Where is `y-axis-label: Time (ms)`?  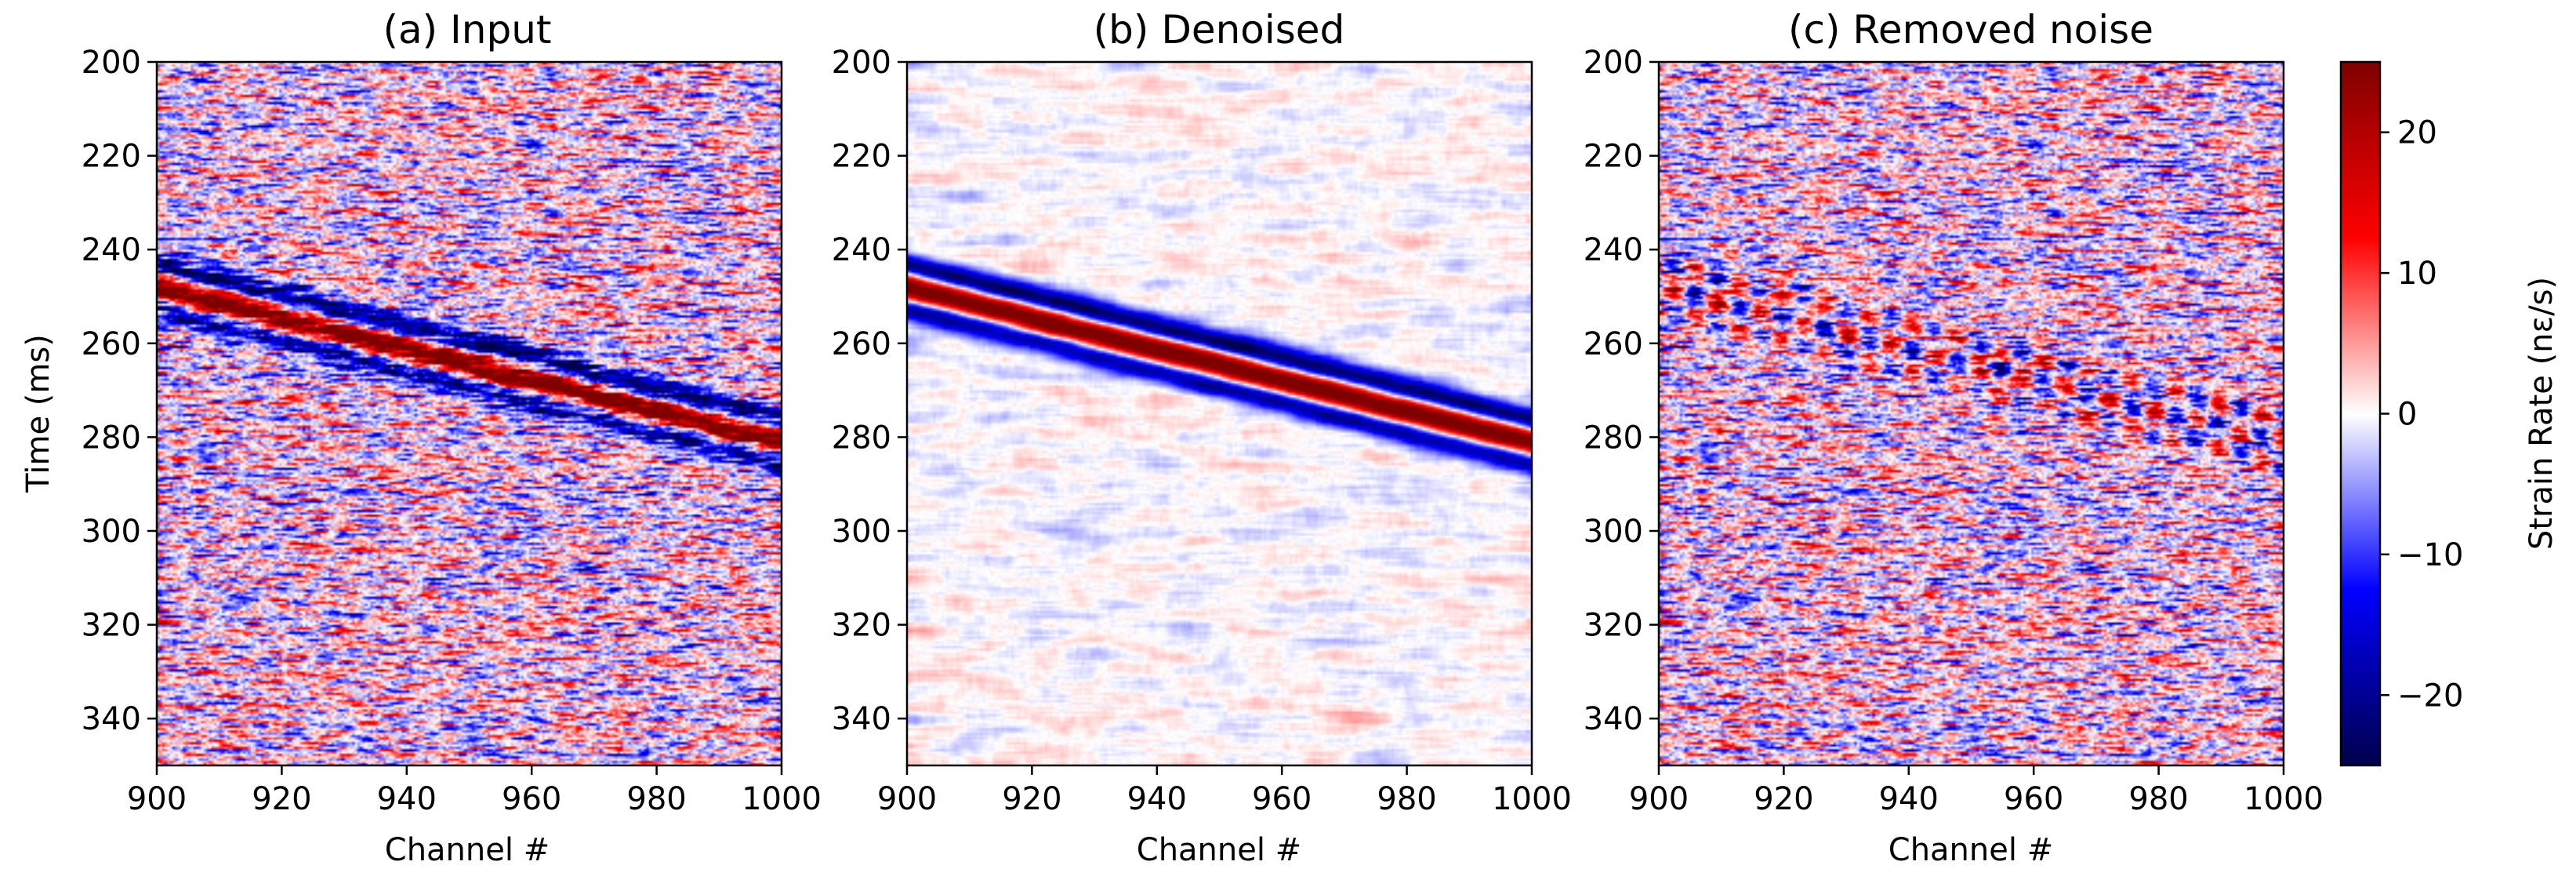 y-axis-label: Time (ms) is located at coordinates (38, 413).